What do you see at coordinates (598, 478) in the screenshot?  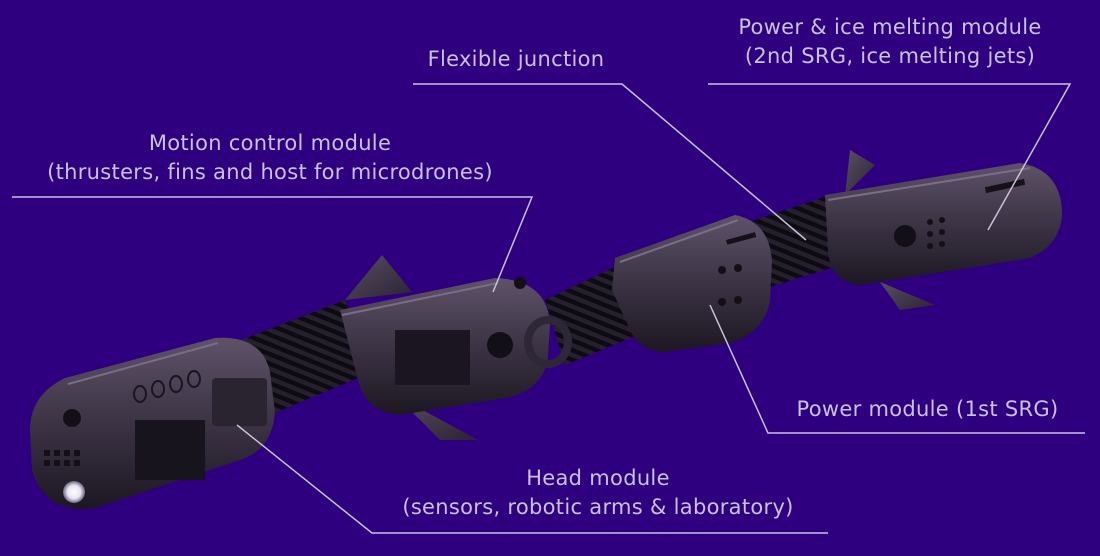 I see `label-head-module-line1: Head module` at bounding box center [598, 478].